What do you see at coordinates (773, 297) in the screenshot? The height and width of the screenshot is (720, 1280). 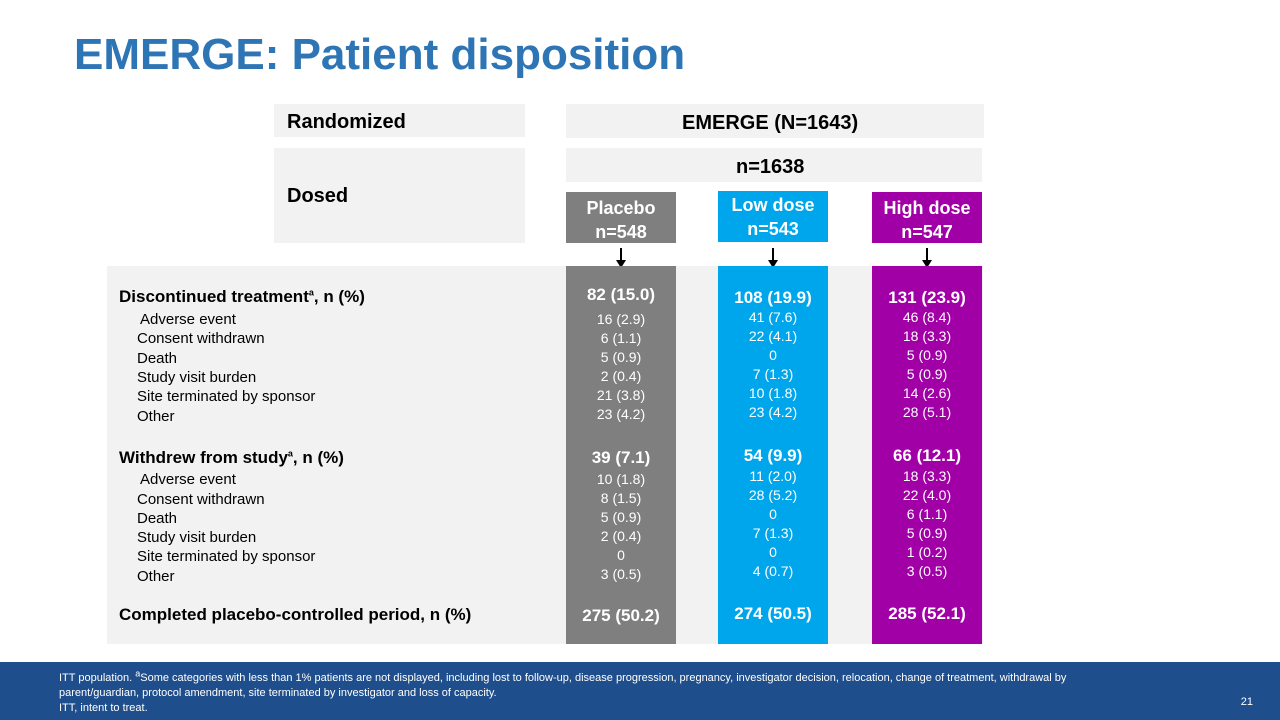 I see `low-dose-discontinued-total: 108 (19.9)` at bounding box center [773, 297].